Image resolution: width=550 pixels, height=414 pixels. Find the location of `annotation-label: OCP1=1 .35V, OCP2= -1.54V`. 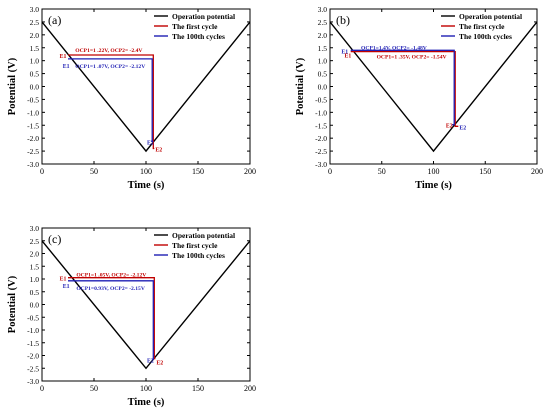

annotation-label: OCP1=1 .35V, OCP2= -1.54V is located at coordinates (412, 58).